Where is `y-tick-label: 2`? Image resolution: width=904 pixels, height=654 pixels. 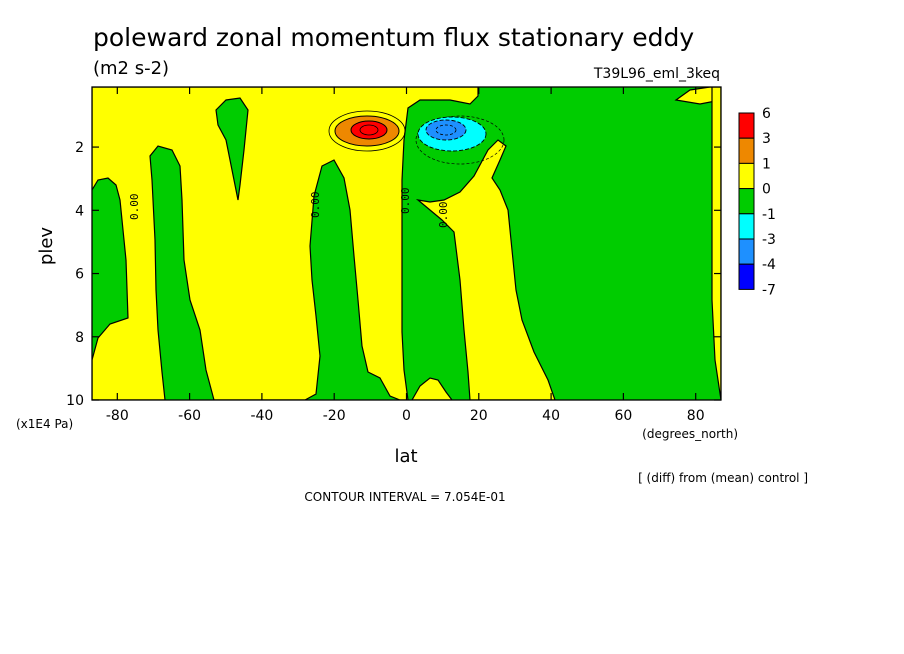 y-tick-label: 2 is located at coordinates (79, 148).